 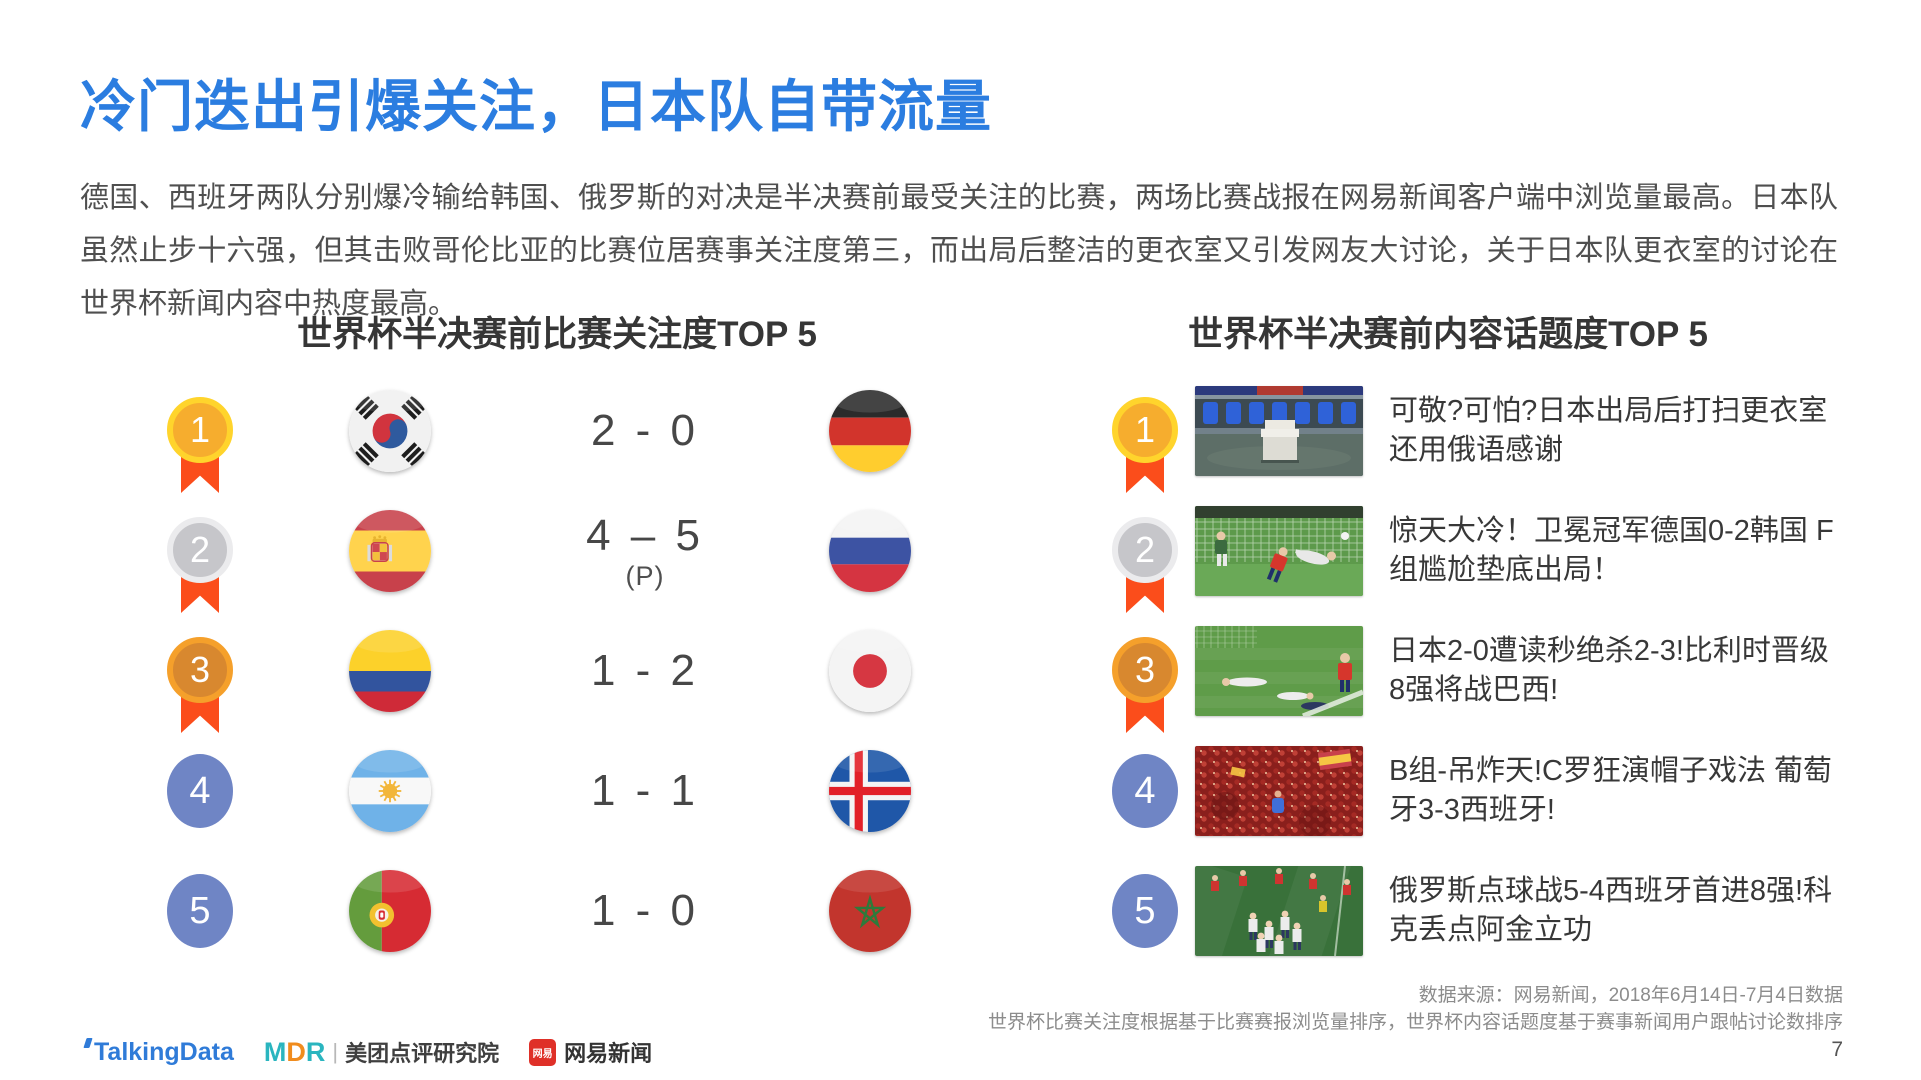 What do you see at coordinates (645, 670) in the screenshot?
I see `match-score: 1 - 2` at bounding box center [645, 670].